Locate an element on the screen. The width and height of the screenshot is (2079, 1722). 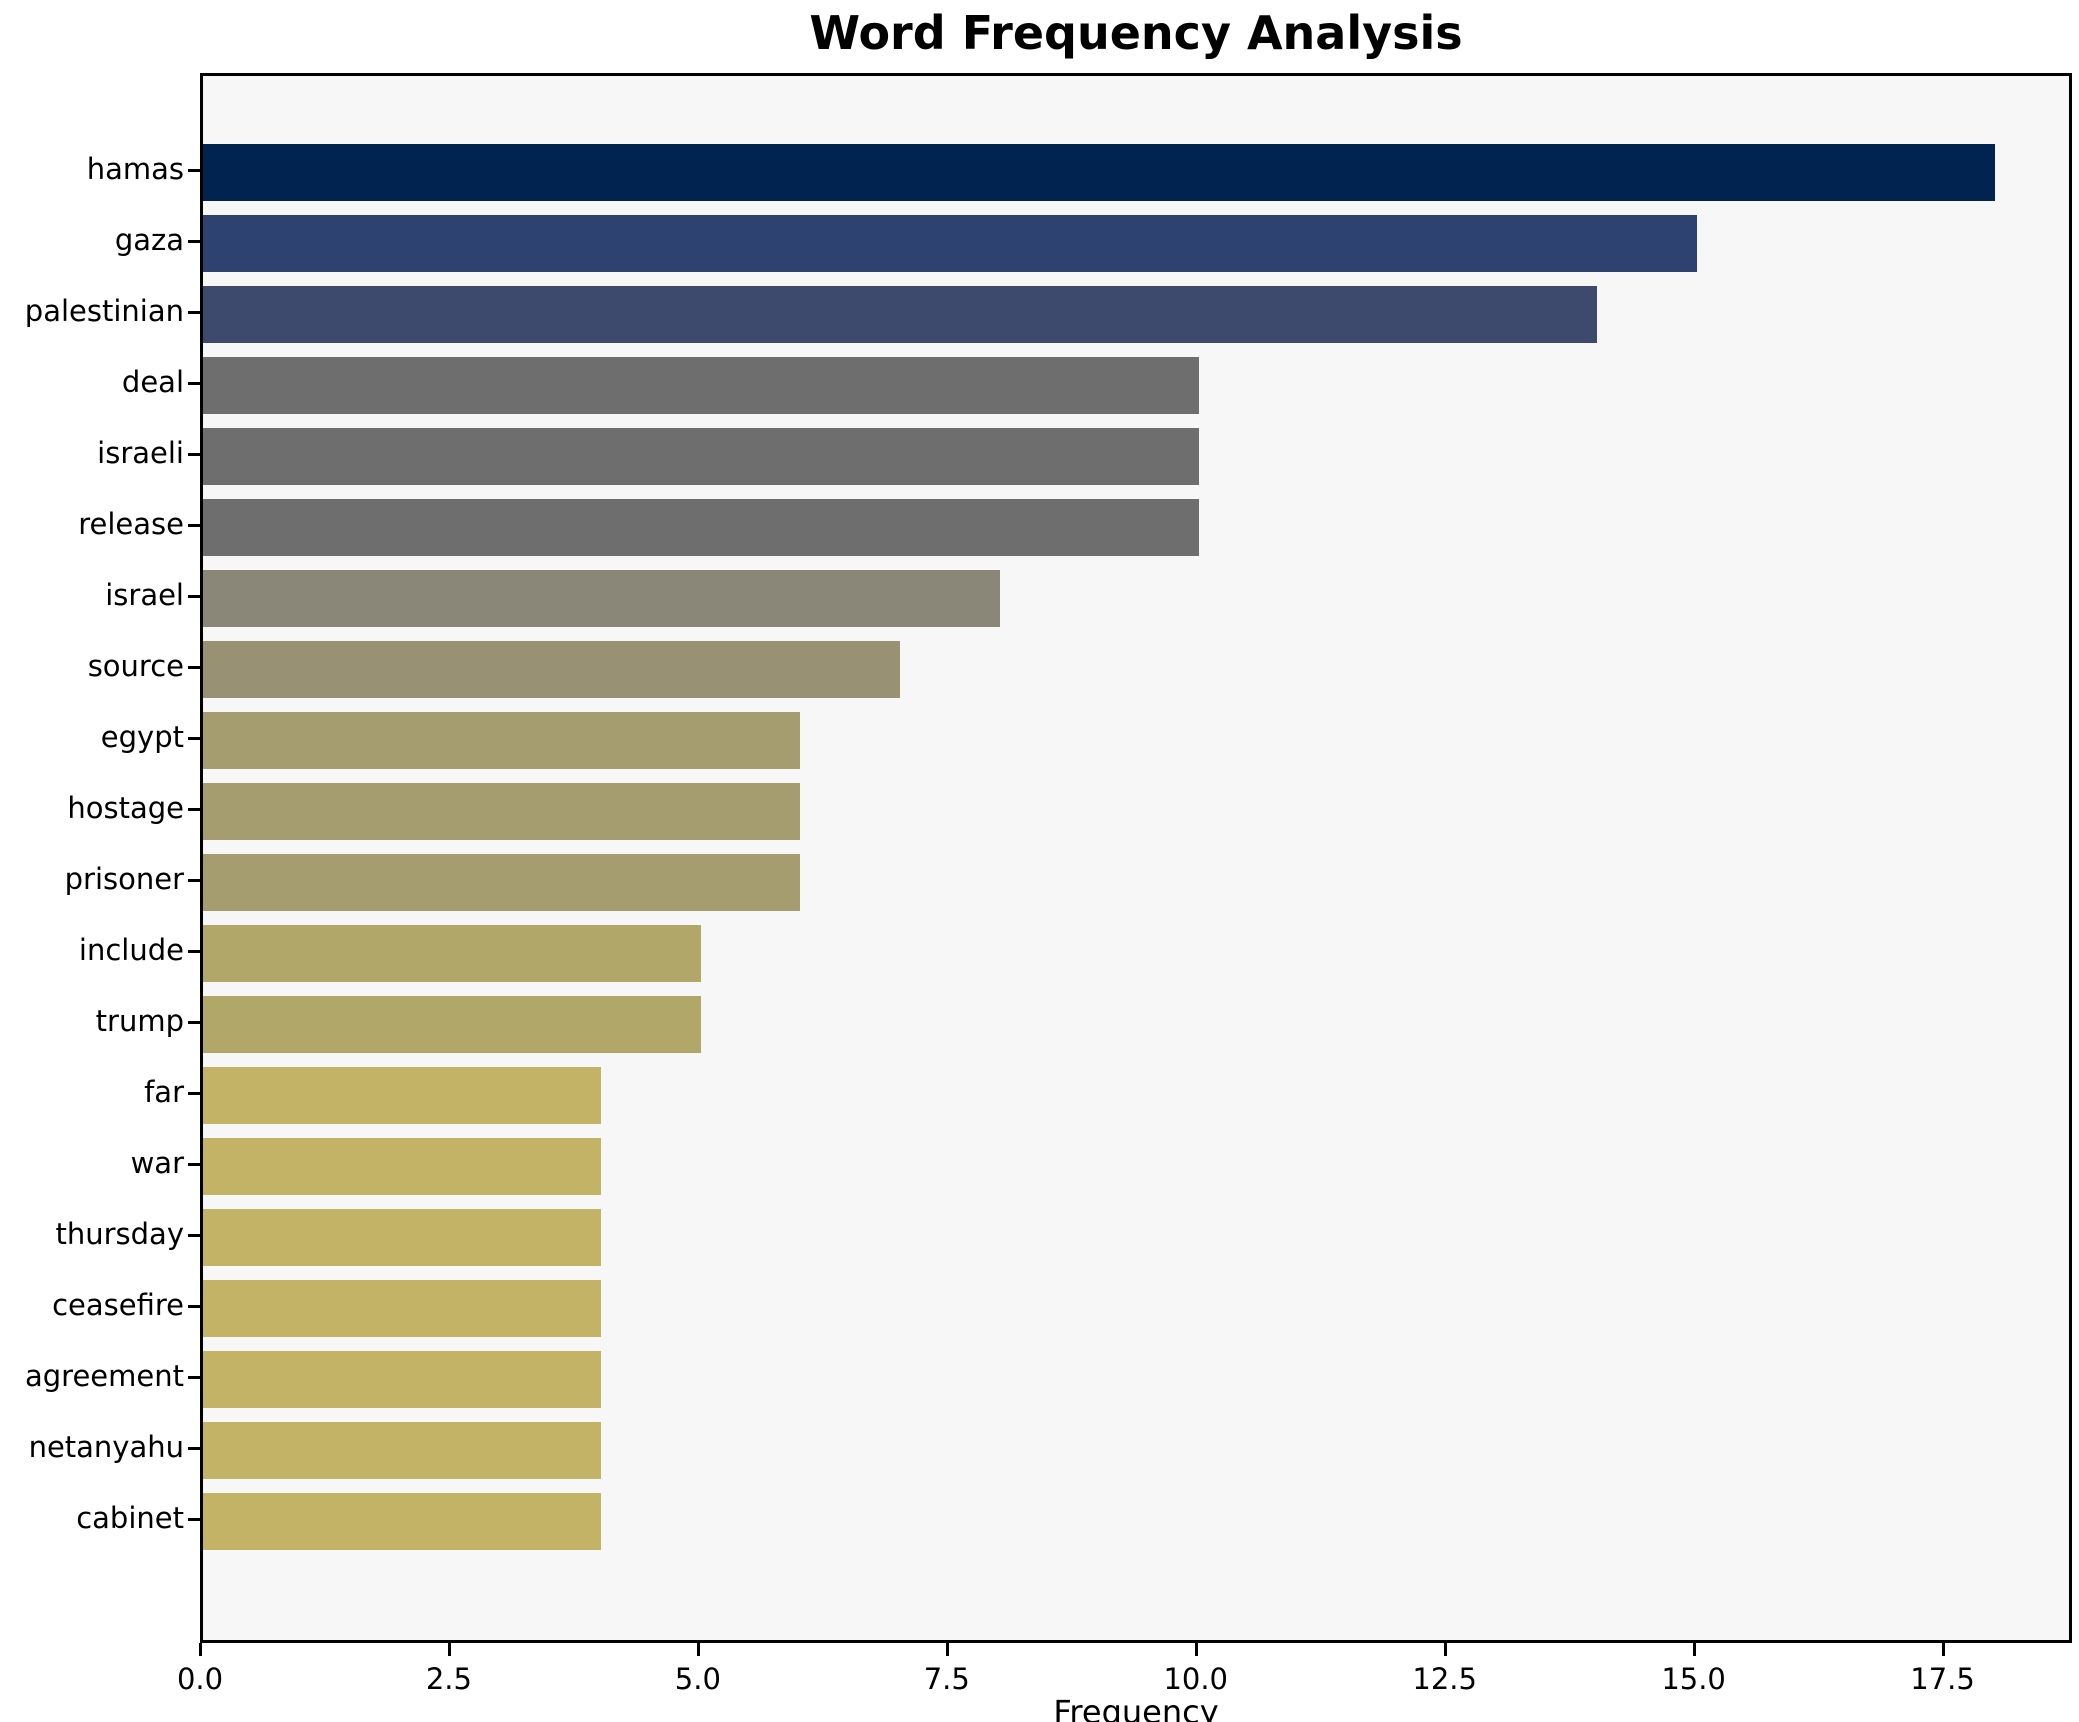
y-tick-label-gaza: gaza is located at coordinates (149, 240).